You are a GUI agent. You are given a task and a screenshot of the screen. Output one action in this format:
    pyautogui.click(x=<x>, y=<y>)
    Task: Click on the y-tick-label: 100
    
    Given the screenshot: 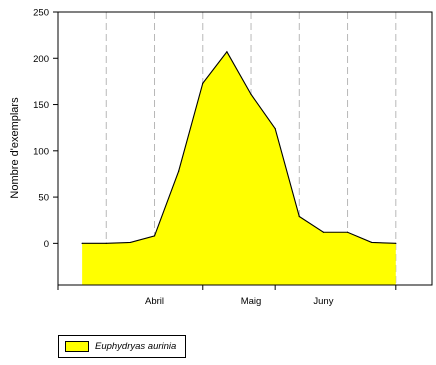 What is the action you would take?
    pyautogui.click(x=41, y=151)
    